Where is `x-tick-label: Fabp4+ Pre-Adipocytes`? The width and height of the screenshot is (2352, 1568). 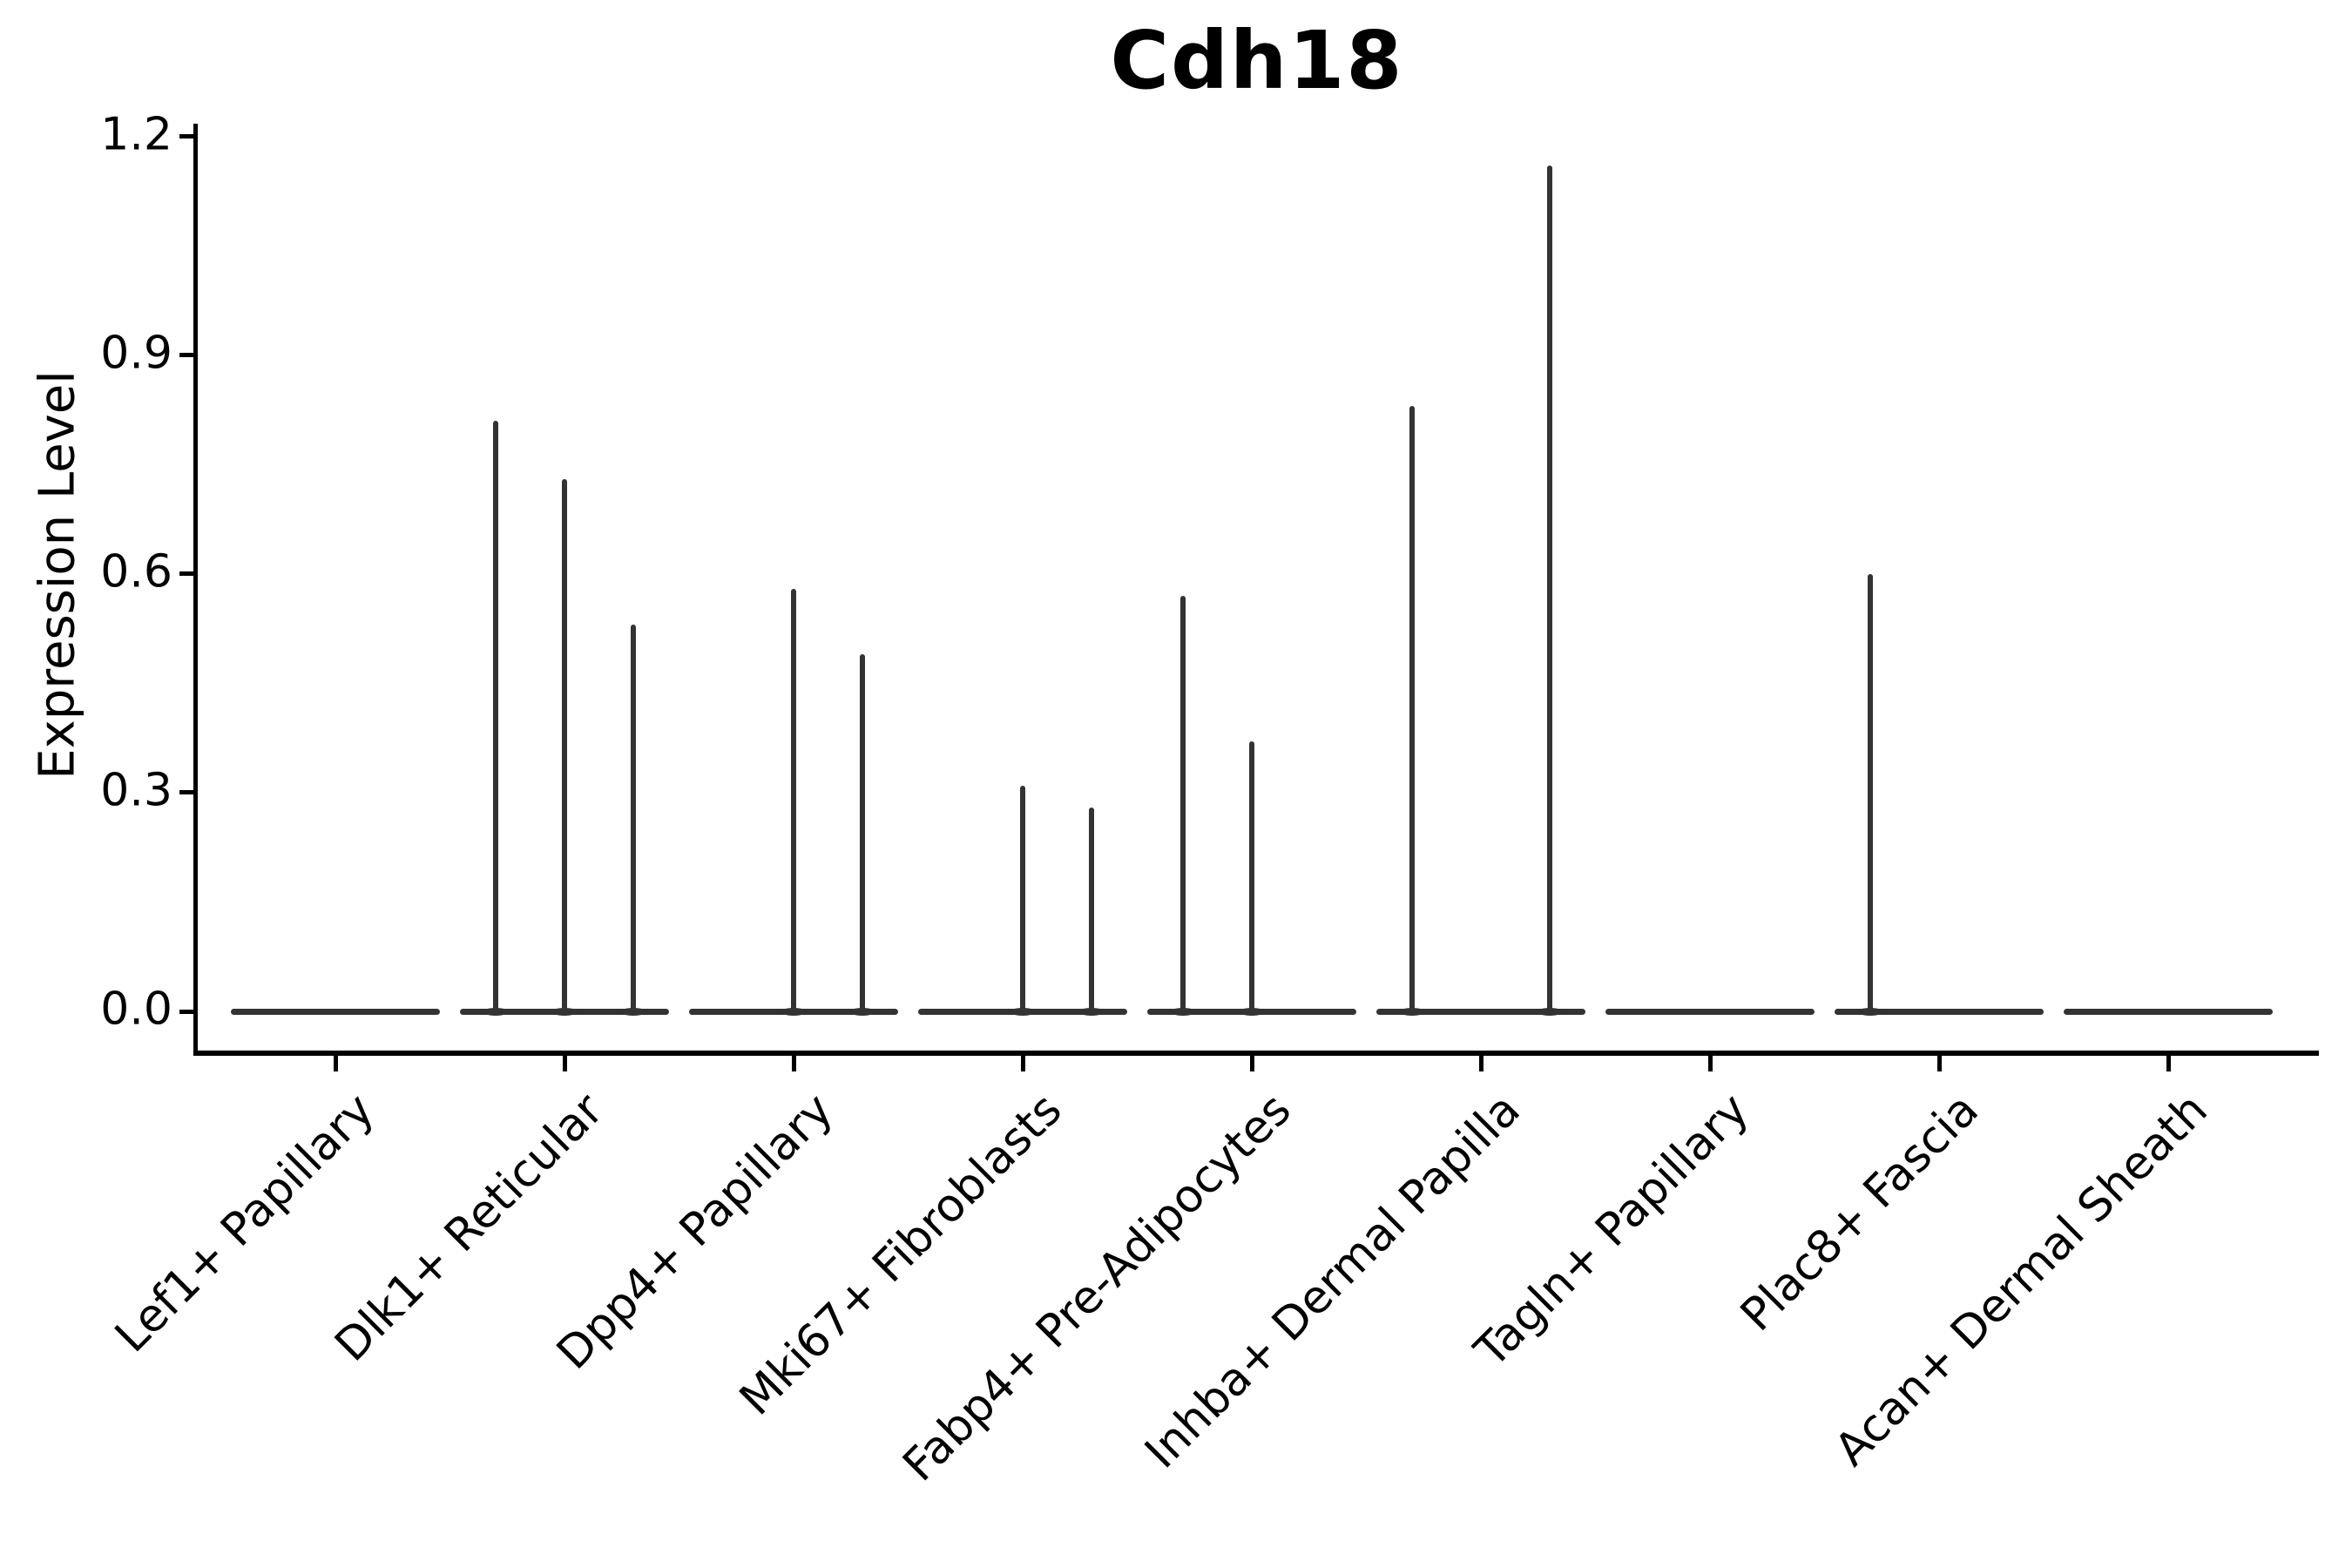 x-tick-label: Fabp4+ Pre-Adipocytes is located at coordinates (1097, 1288).